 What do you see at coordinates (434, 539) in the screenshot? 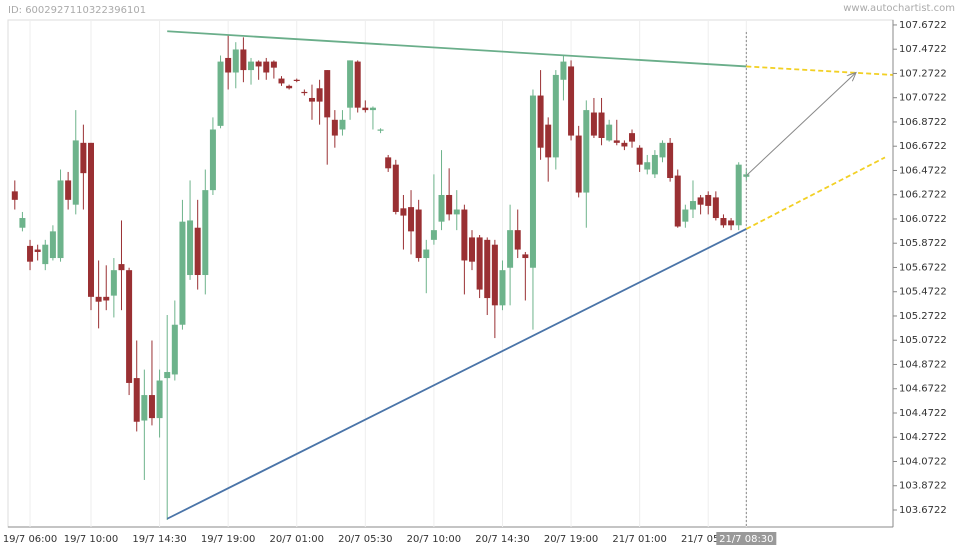
I see `x-tick-label: 20/7 10:00` at bounding box center [434, 539].